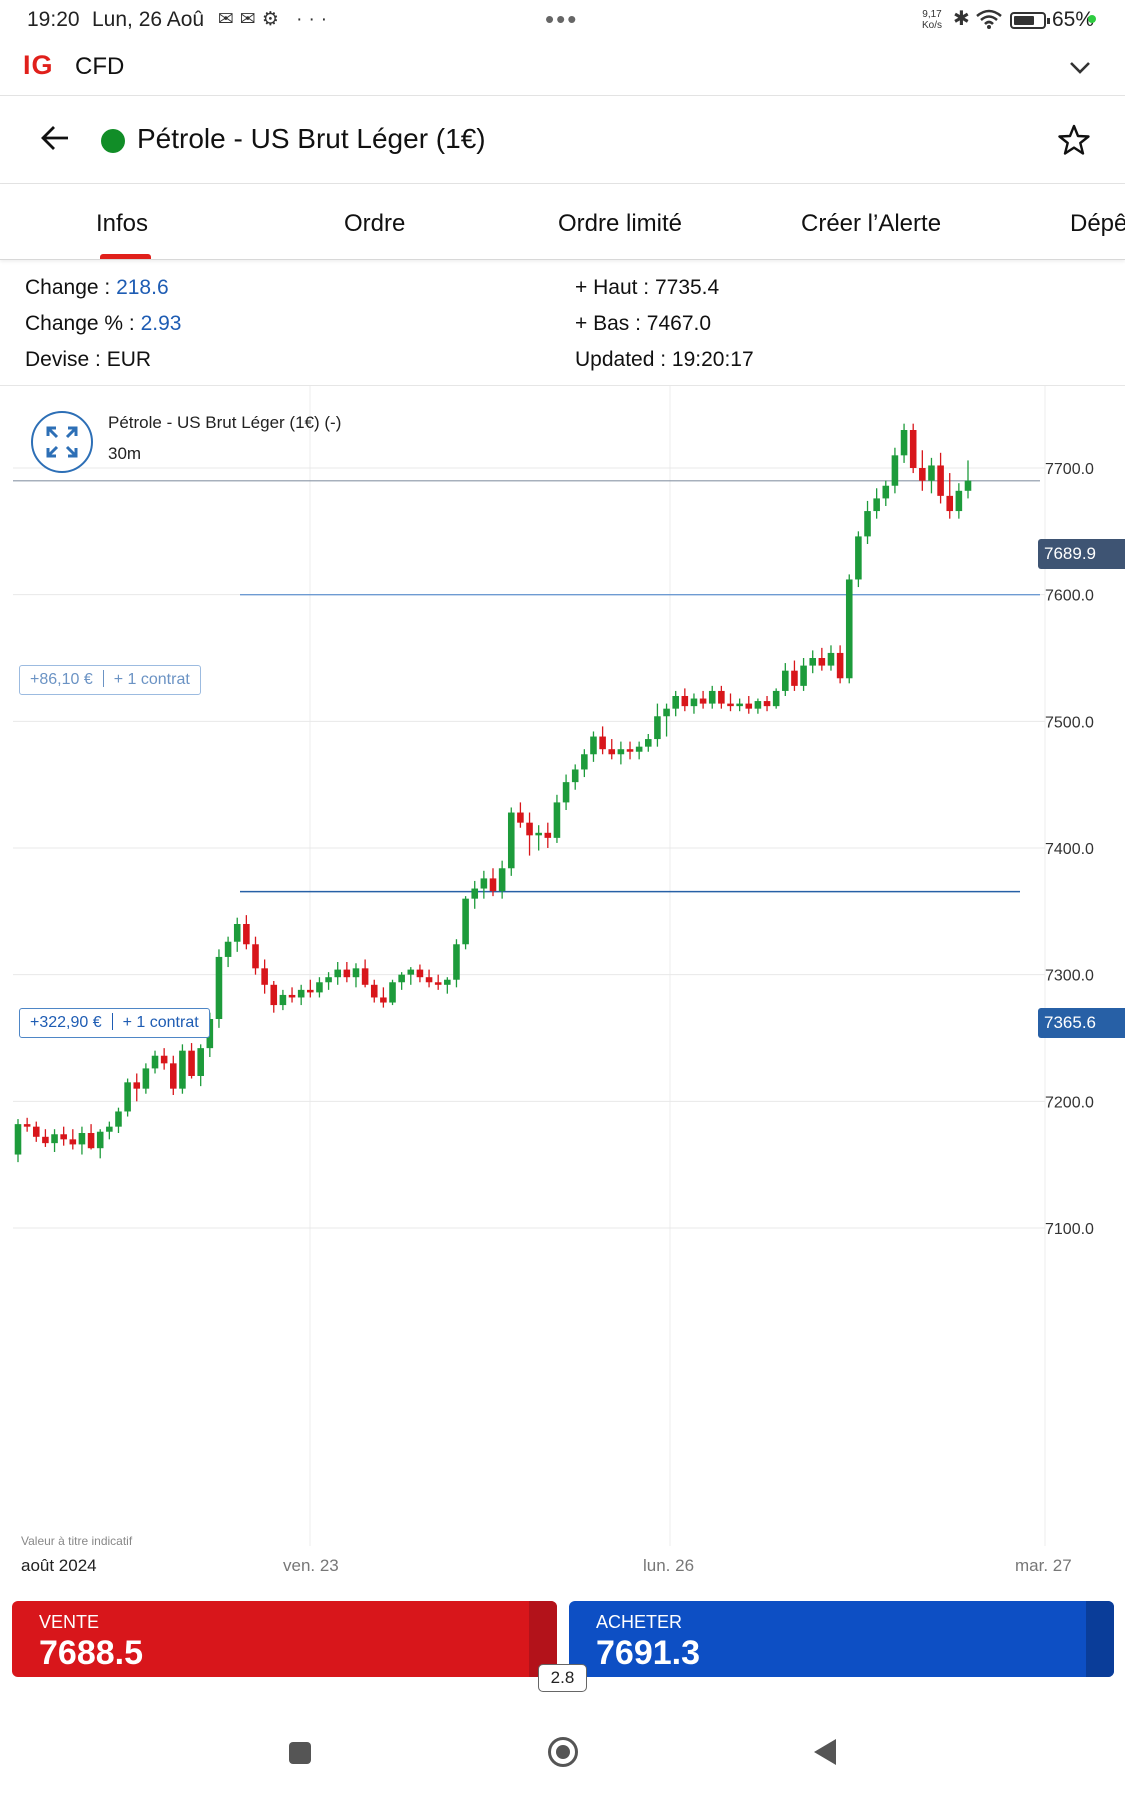 The width and height of the screenshot is (1125, 1800). What do you see at coordinates (639, 1622) in the screenshot?
I see `buy-label: ACHETER` at bounding box center [639, 1622].